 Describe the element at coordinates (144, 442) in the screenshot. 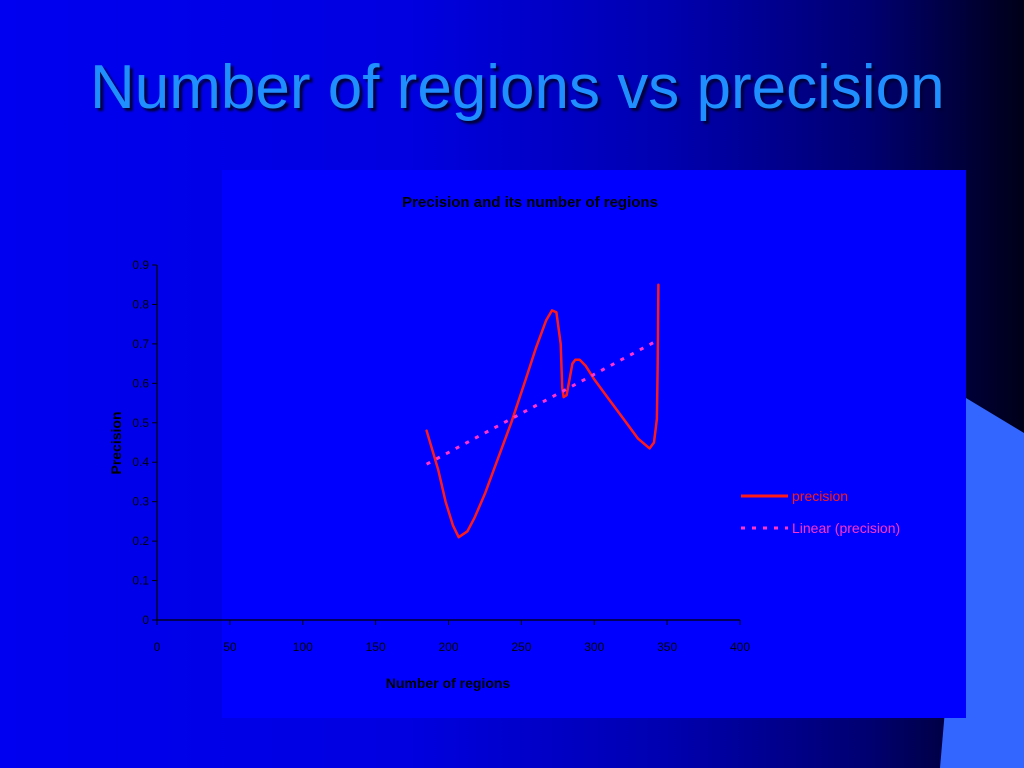

I see `y-axis-ticks: 0 0.1 0.2 0.3 0.4 0.5 0.6 0.7 0.8 0.9` at that location.